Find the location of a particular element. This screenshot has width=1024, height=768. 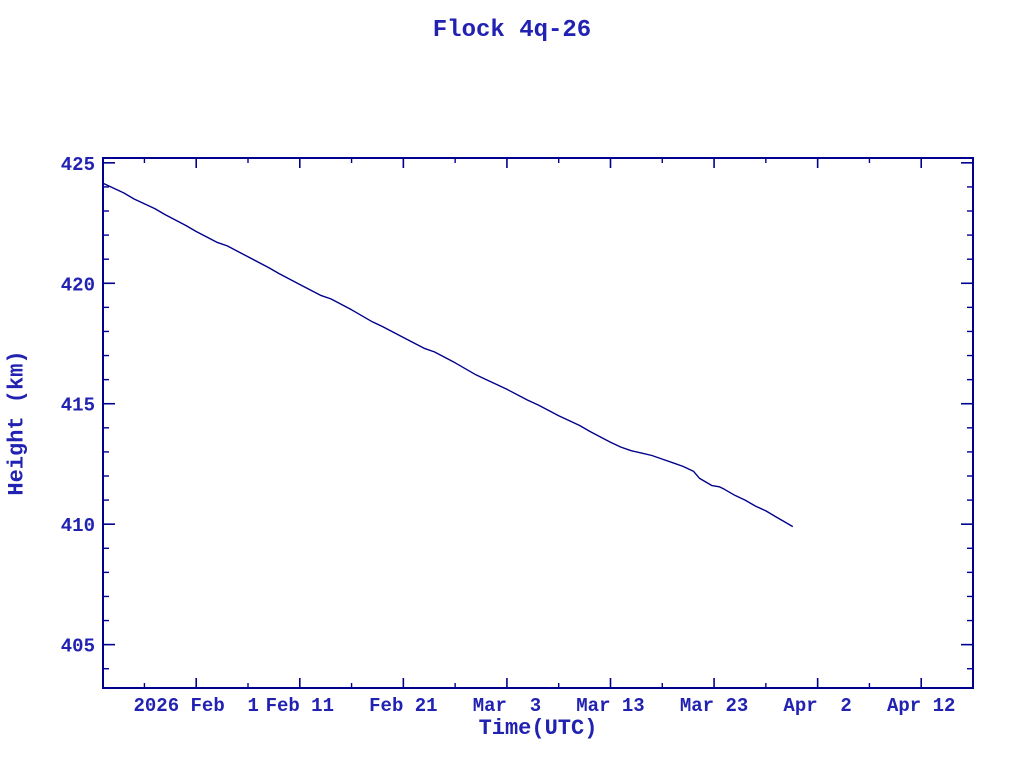

x-axis-label: Time(UTC) is located at coordinates (538, 728).